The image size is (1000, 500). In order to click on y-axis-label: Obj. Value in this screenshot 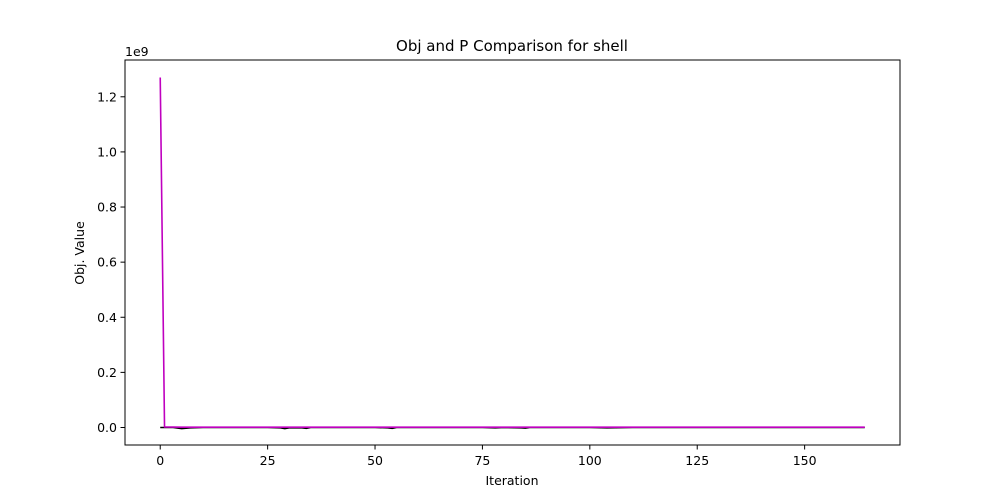, I will do `click(79, 253)`.